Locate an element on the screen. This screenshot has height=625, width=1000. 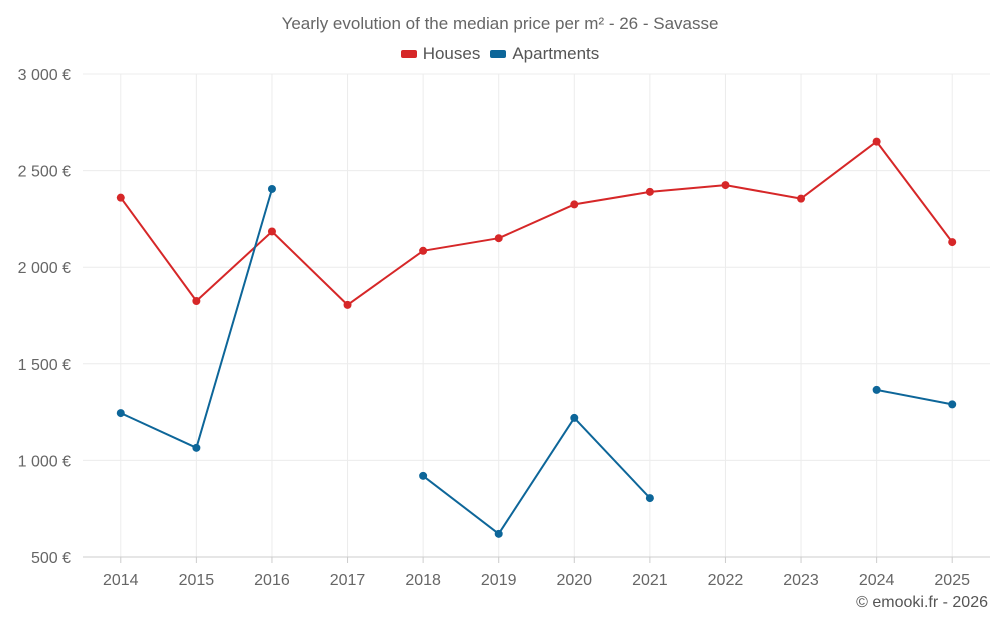
x-tick-label: 2022 is located at coordinates (726, 580).